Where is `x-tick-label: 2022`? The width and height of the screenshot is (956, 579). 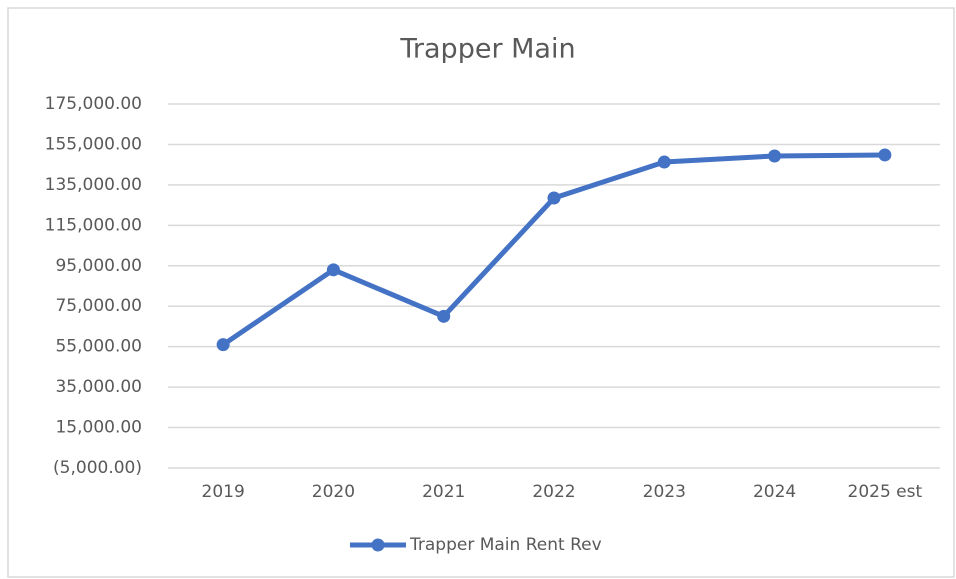 x-tick-label: 2022 is located at coordinates (553, 492).